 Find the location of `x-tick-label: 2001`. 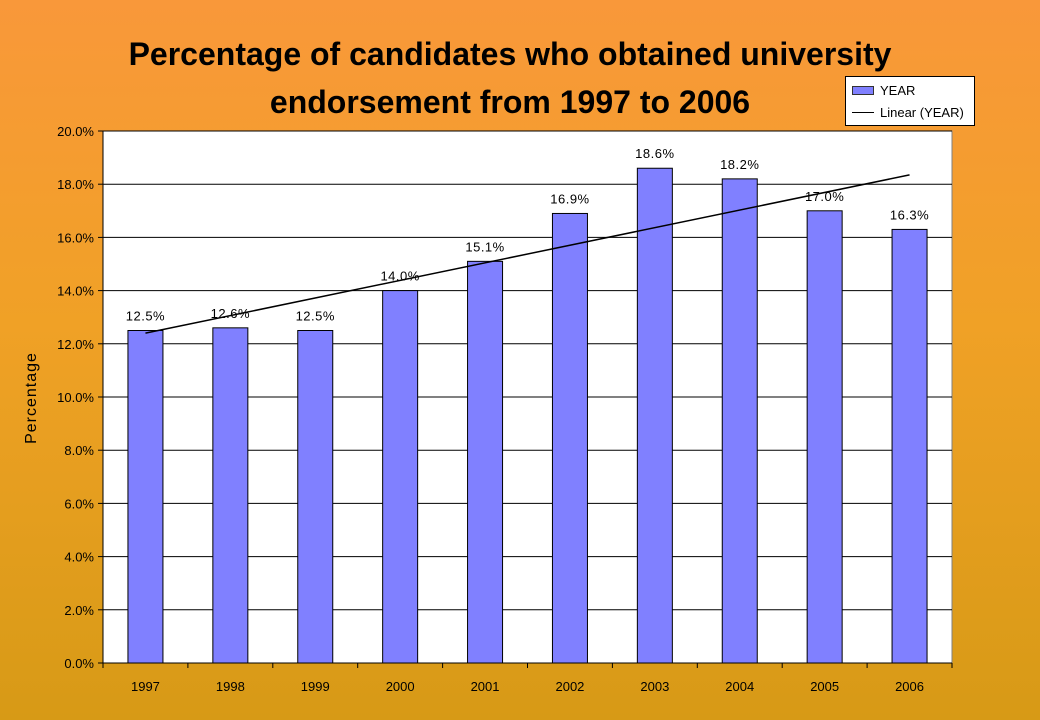

x-tick-label: 2001 is located at coordinates (485, 686).